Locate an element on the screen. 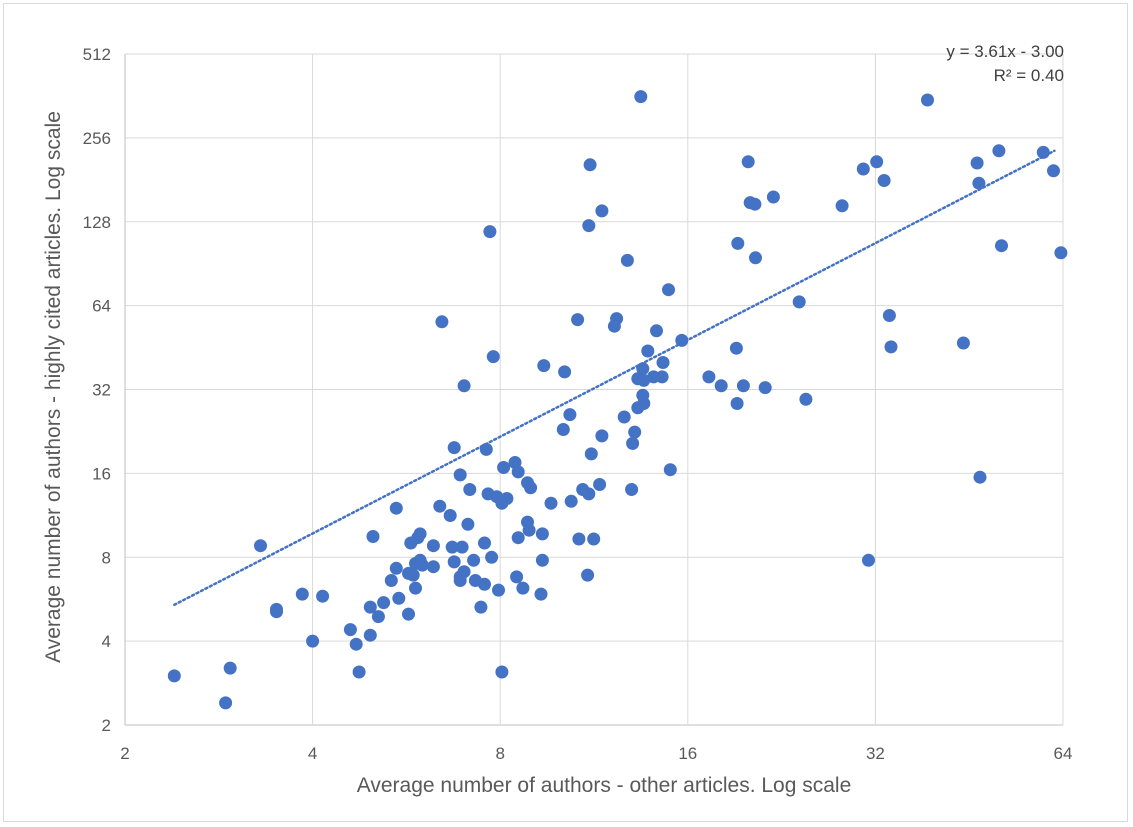 The width and height of the screenshot is (1133, 827). y-tick-label: 2 is located at coordinates (106, 725).